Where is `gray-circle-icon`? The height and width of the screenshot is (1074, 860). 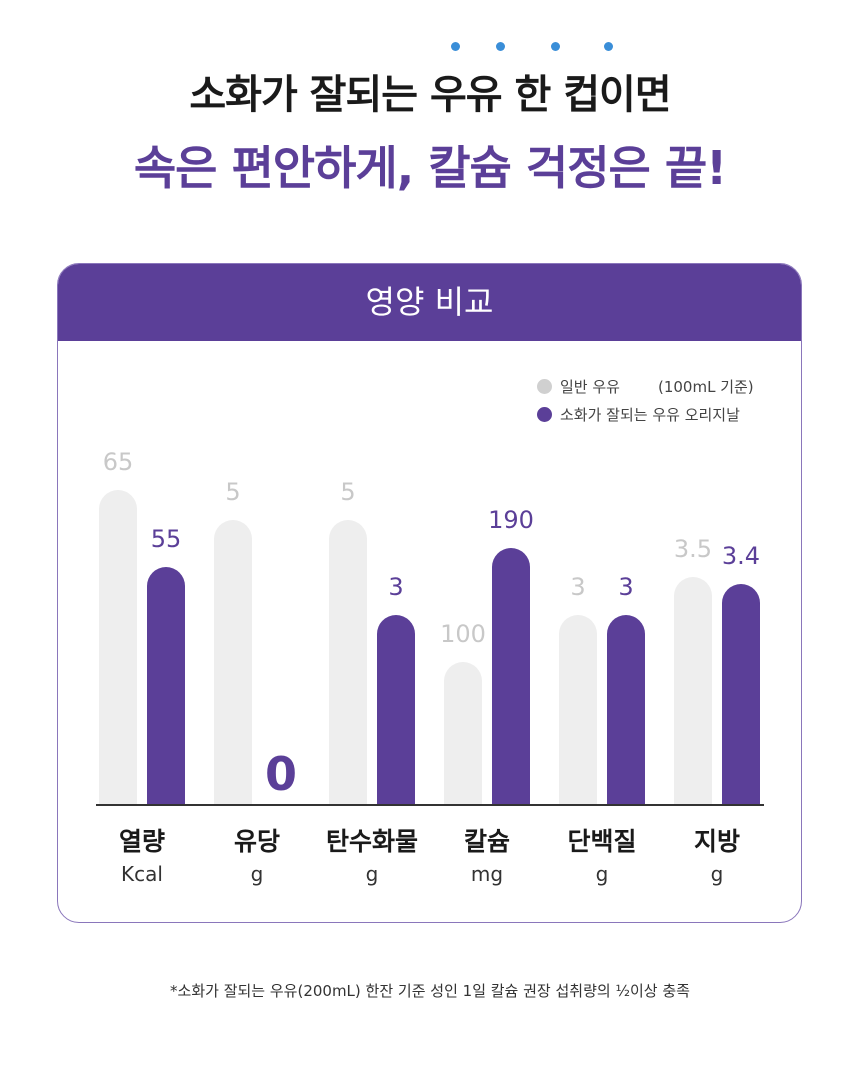
gray-circle-icon is located at coordinates (544, 386).